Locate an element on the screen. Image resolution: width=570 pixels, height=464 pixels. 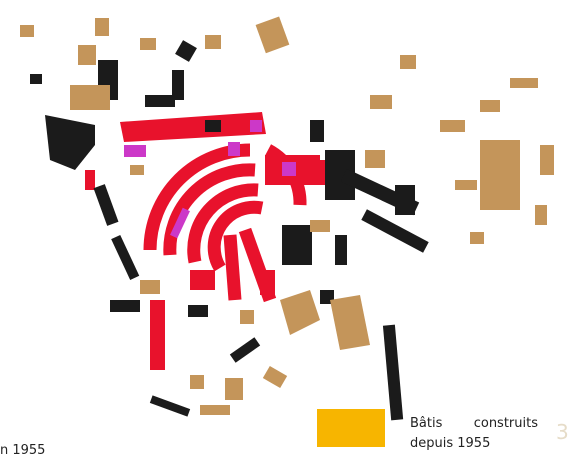
page-number: 3 is located at coordinates (562, 432).